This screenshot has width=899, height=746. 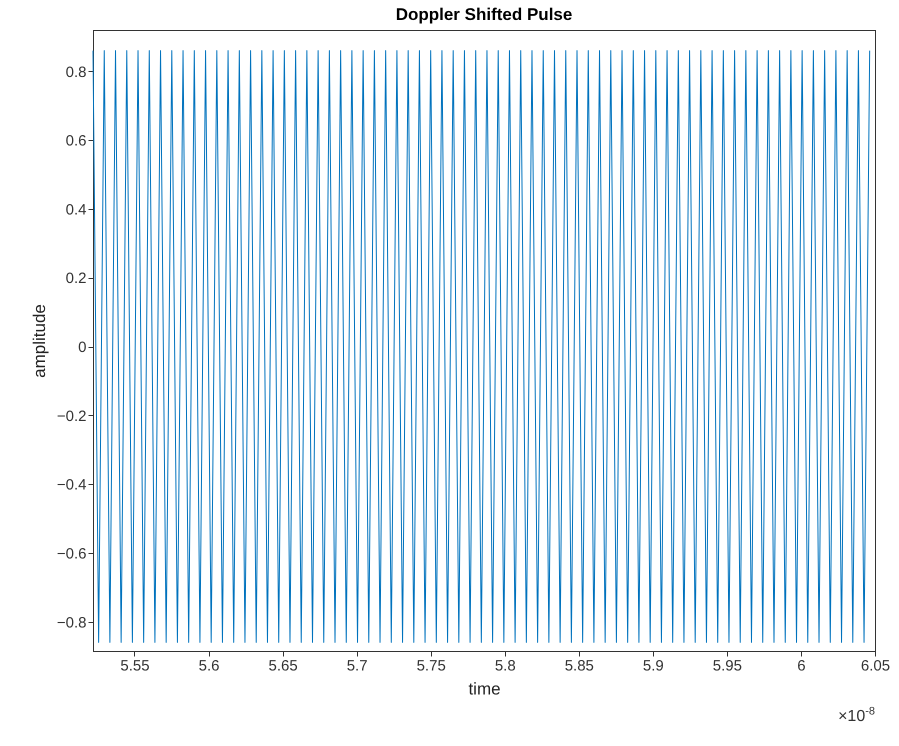 I want to click on x-tick-label: 5.6, so click(x=209, y=666).